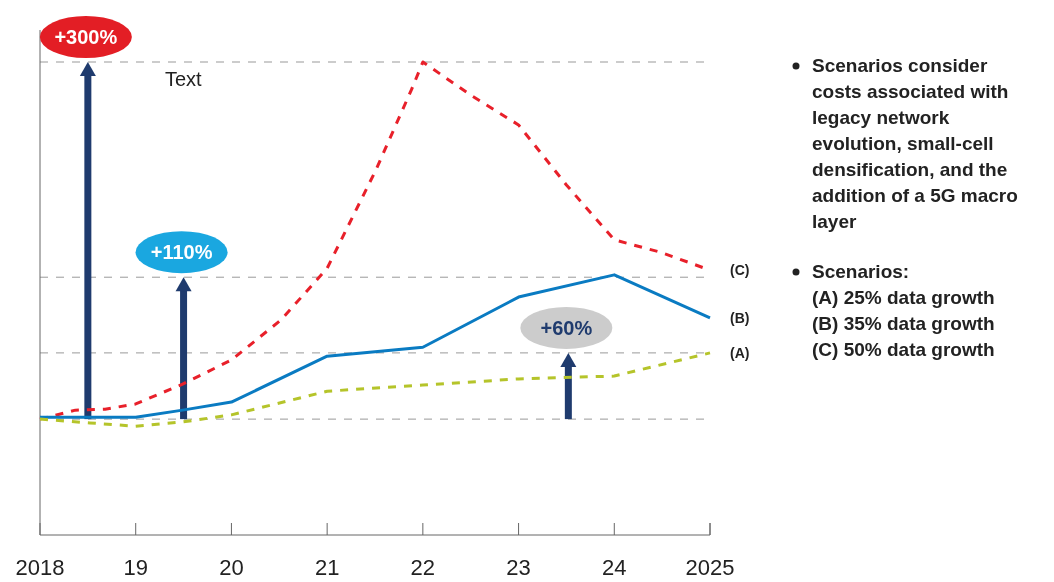 The image size is (1054, 582). What do you see at coordinates (184, 79) in the screenshot?
I see `annotation: Text` at bounding box center [184, 79].